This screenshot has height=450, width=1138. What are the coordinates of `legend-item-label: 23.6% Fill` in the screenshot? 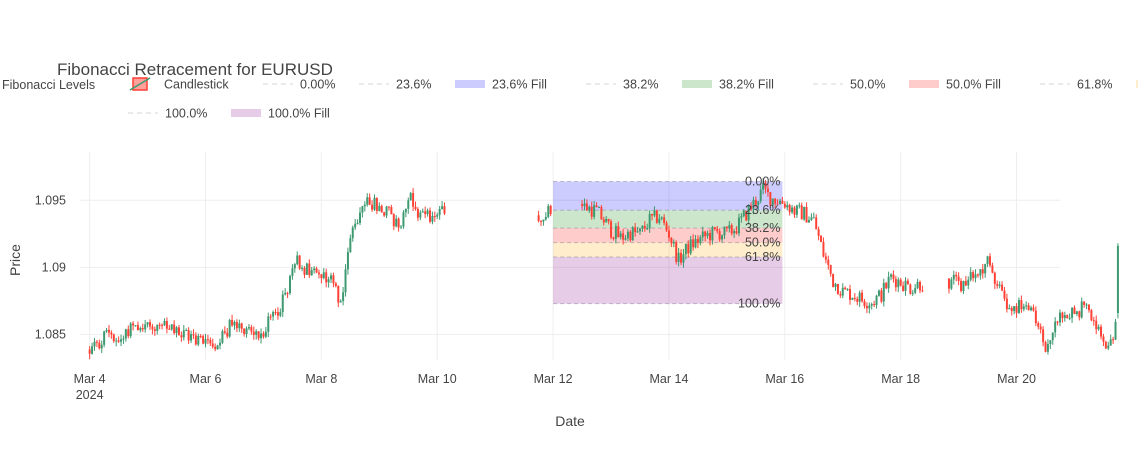 It's located at (519, 85).